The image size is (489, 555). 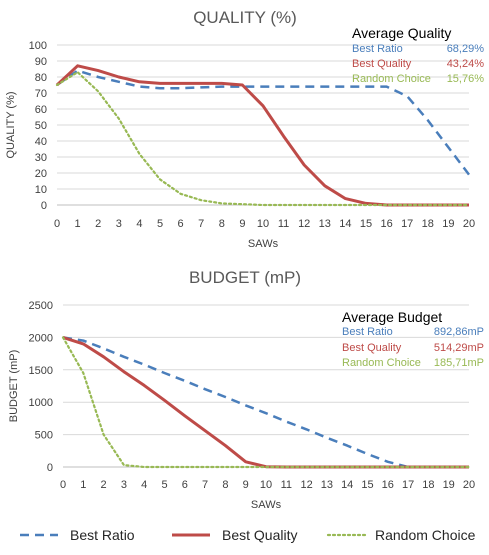 I want to click on quality-x-tick-label: 3, so click(x=119, y=224).